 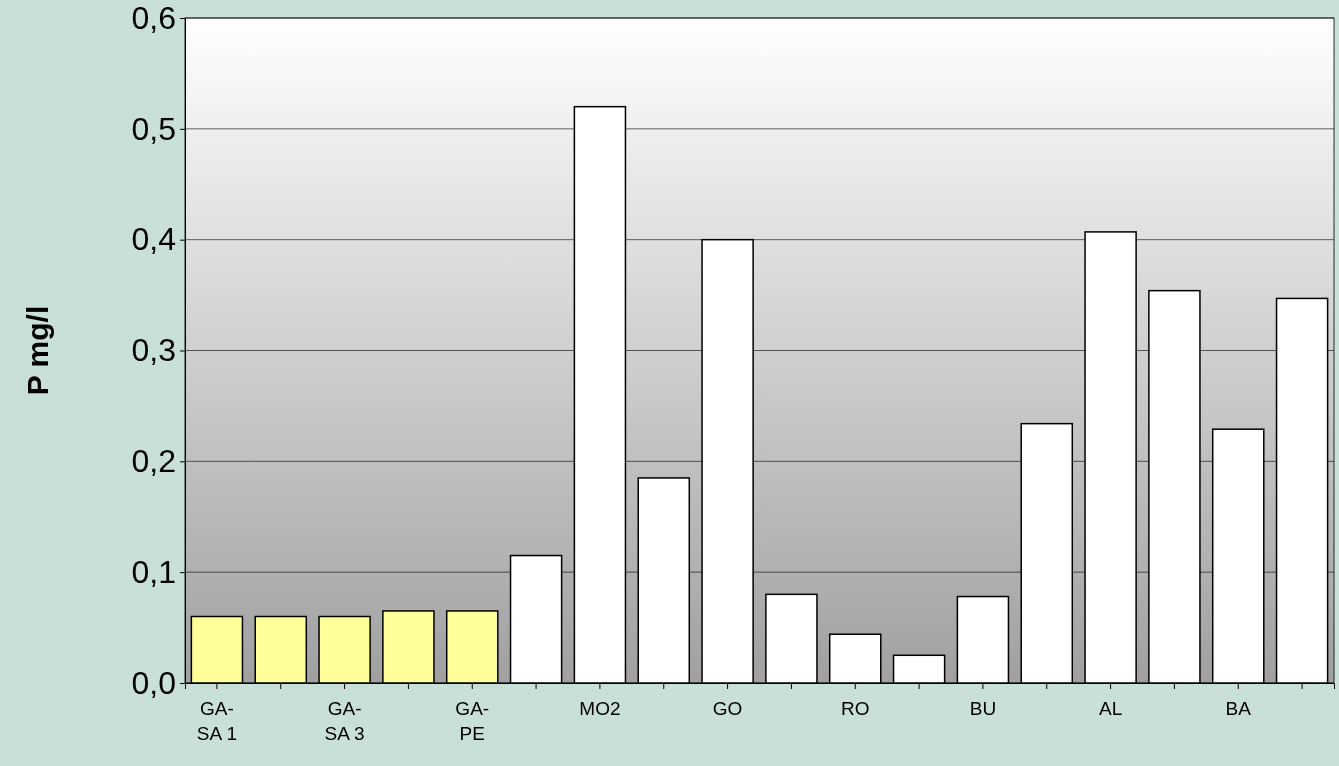 What do you see at coordinates (153, 461) in the screenshot?
I see `y-tick-label: 0,2` at bounding box center [153, 461].